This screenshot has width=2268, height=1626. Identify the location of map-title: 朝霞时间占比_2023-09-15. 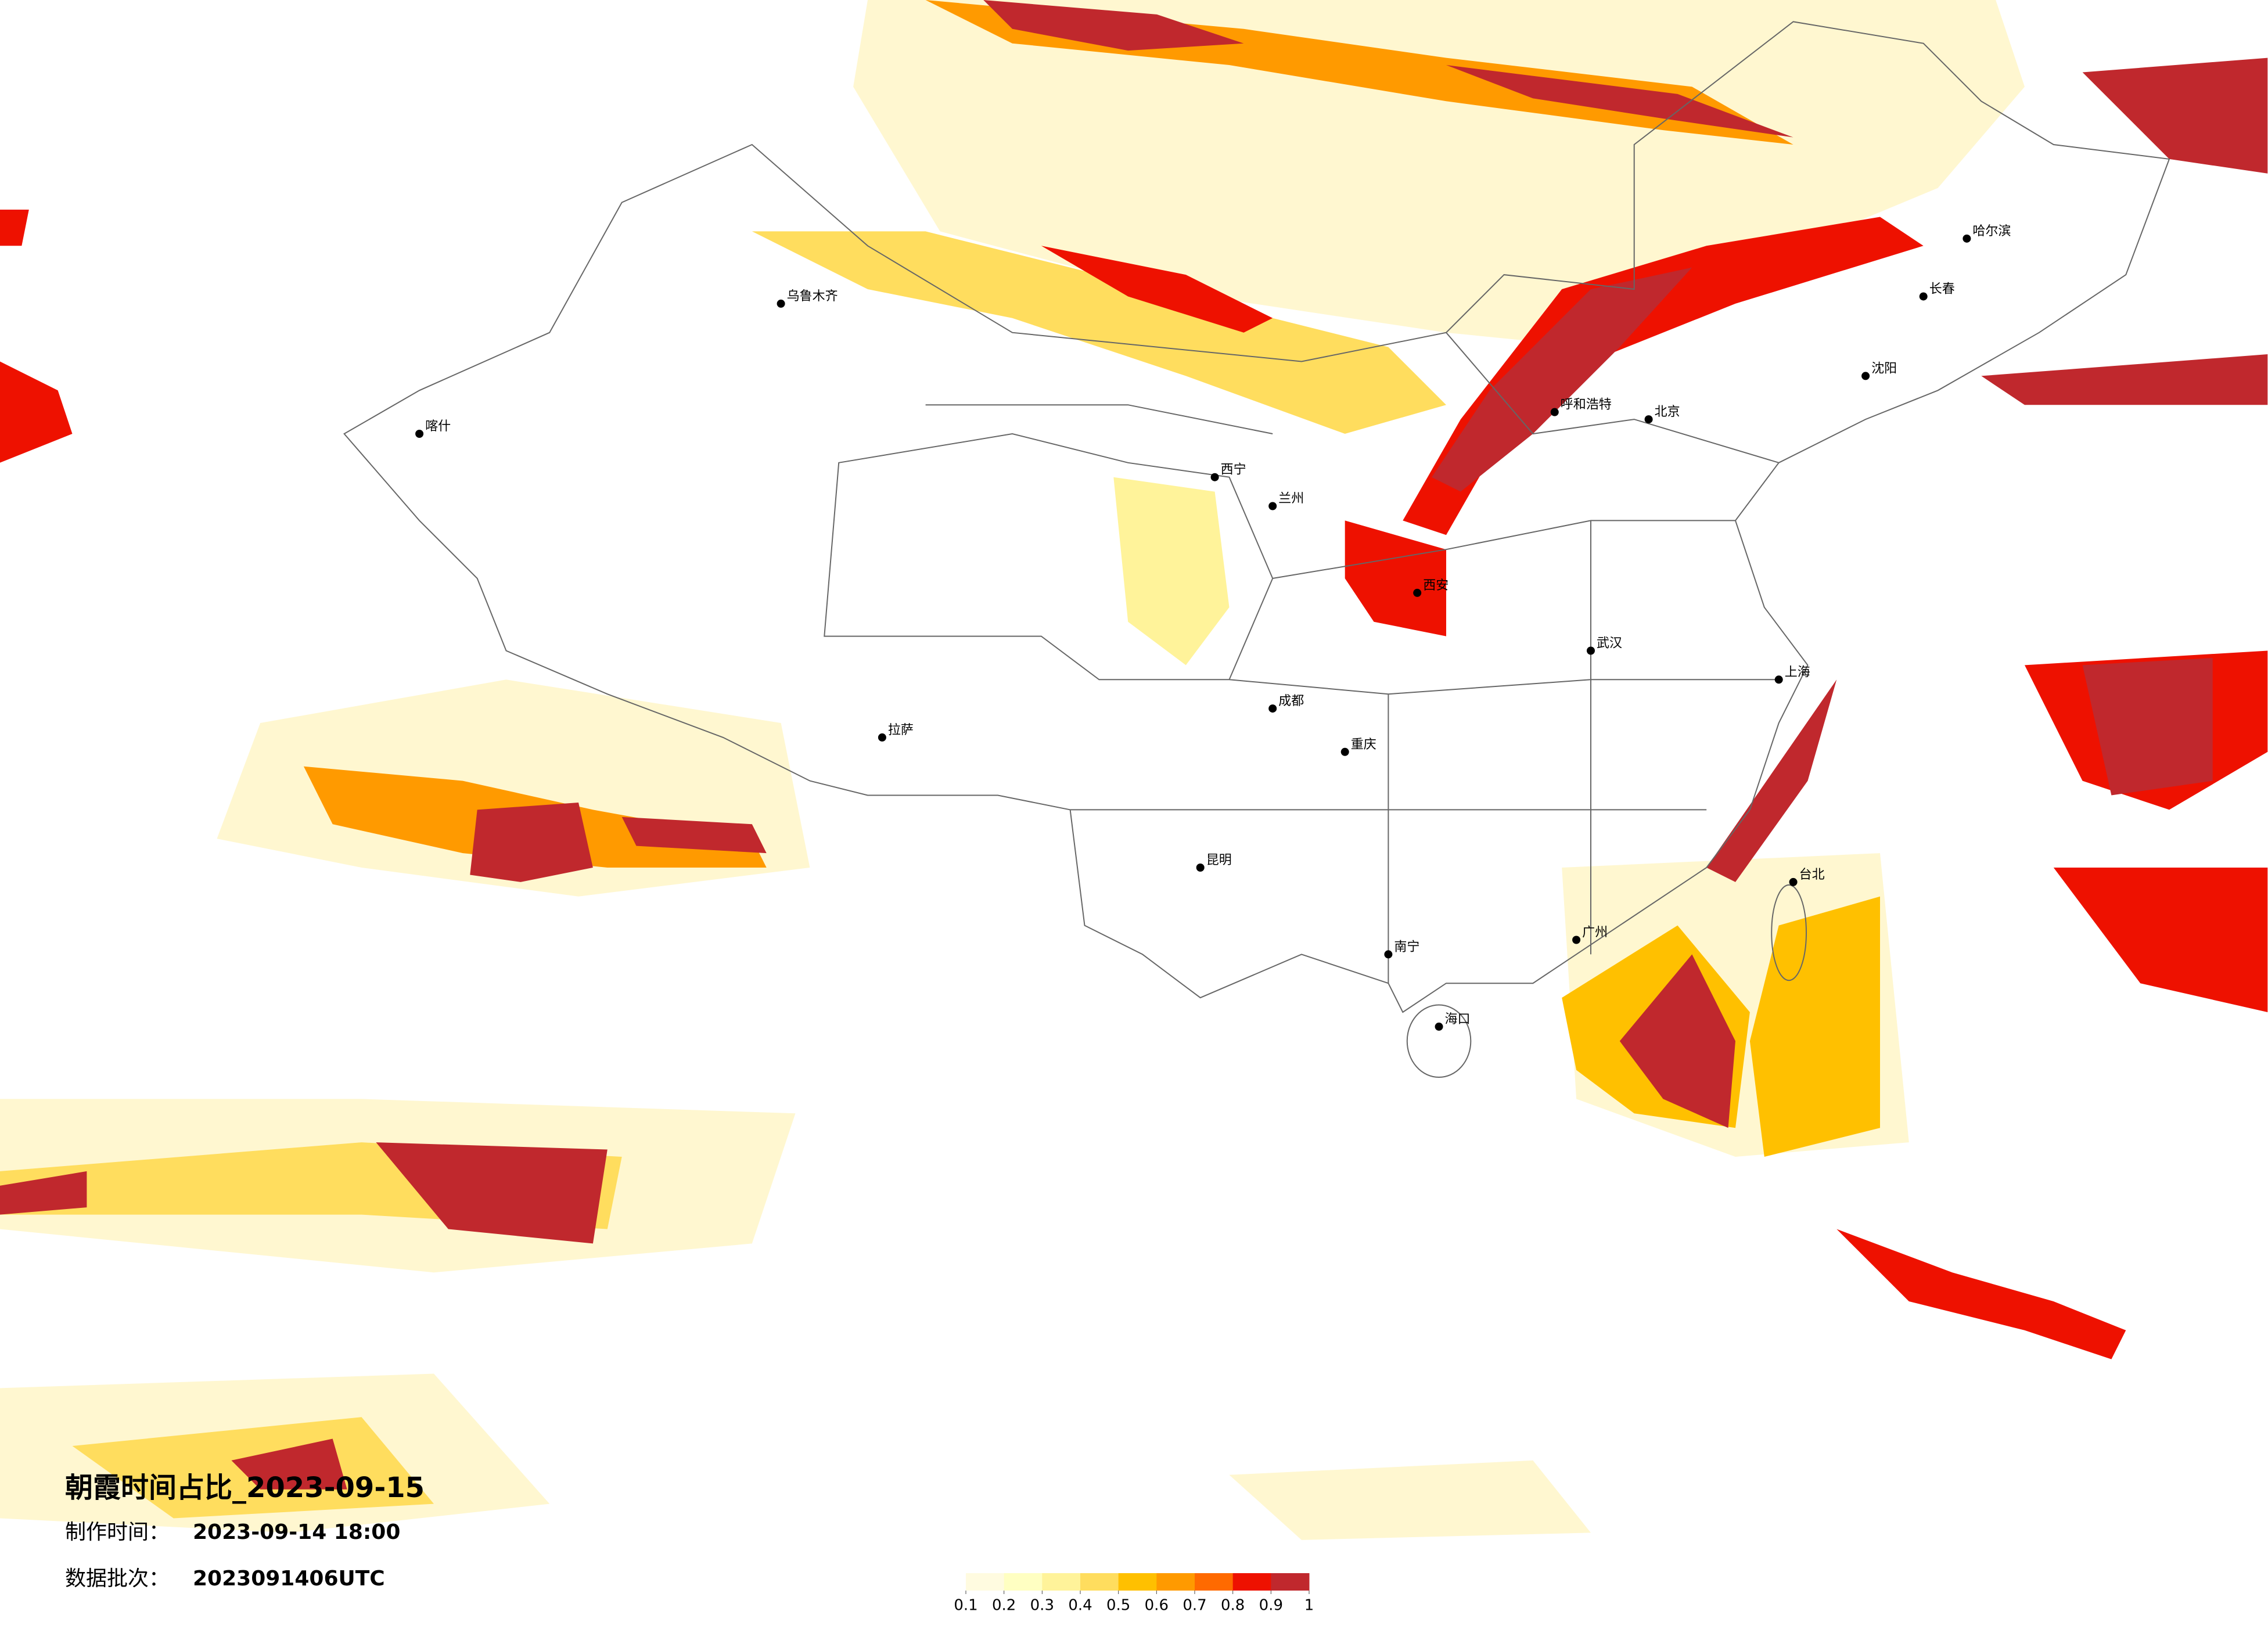
(245, 1488).